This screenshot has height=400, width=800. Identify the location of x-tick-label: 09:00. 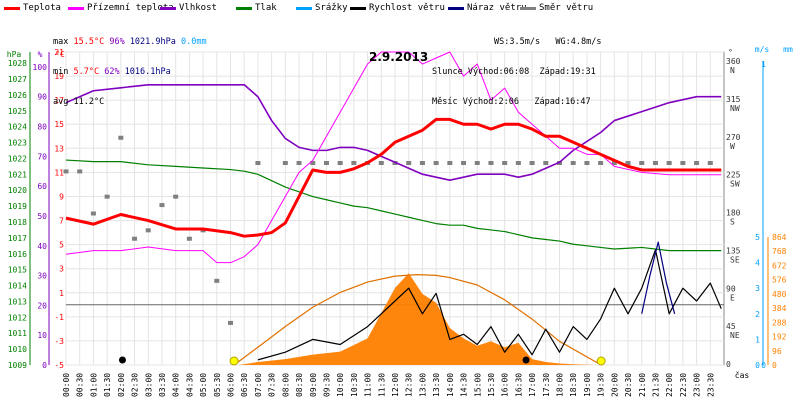
(313, 385).